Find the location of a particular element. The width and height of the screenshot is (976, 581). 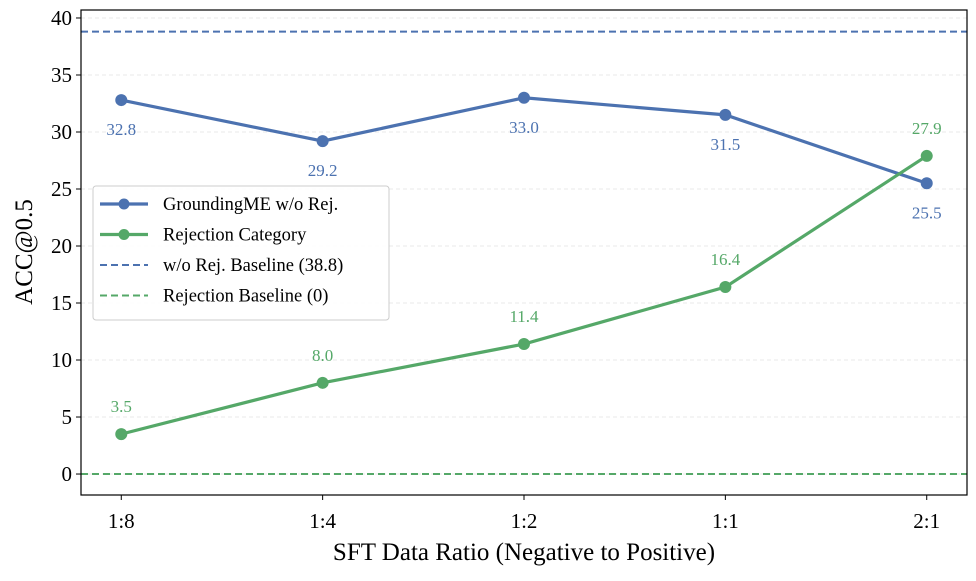

x-axis-label: SFT Data Ratio (Negative to Positive) is located at coordinates (524, 552).